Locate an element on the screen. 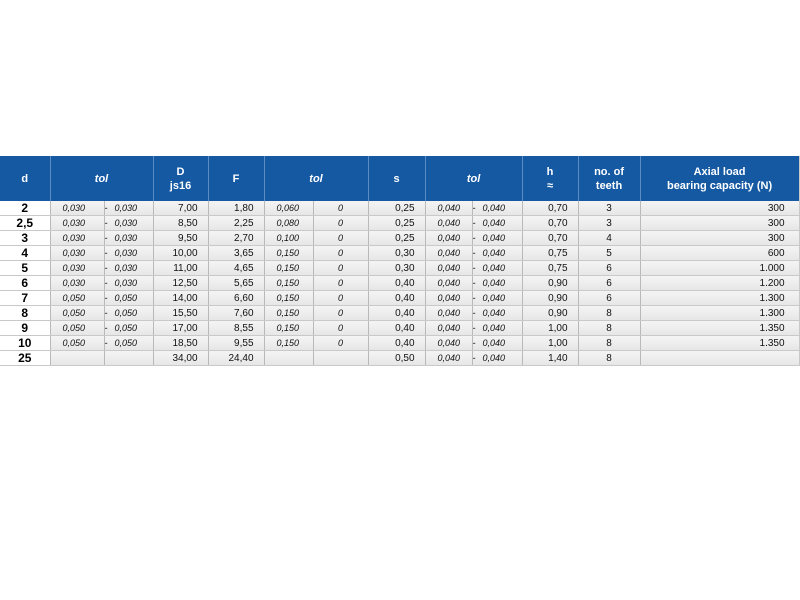 This screenshot has width=800, height=600. cell-F: 1,80 is located at coordinates (236, 208).